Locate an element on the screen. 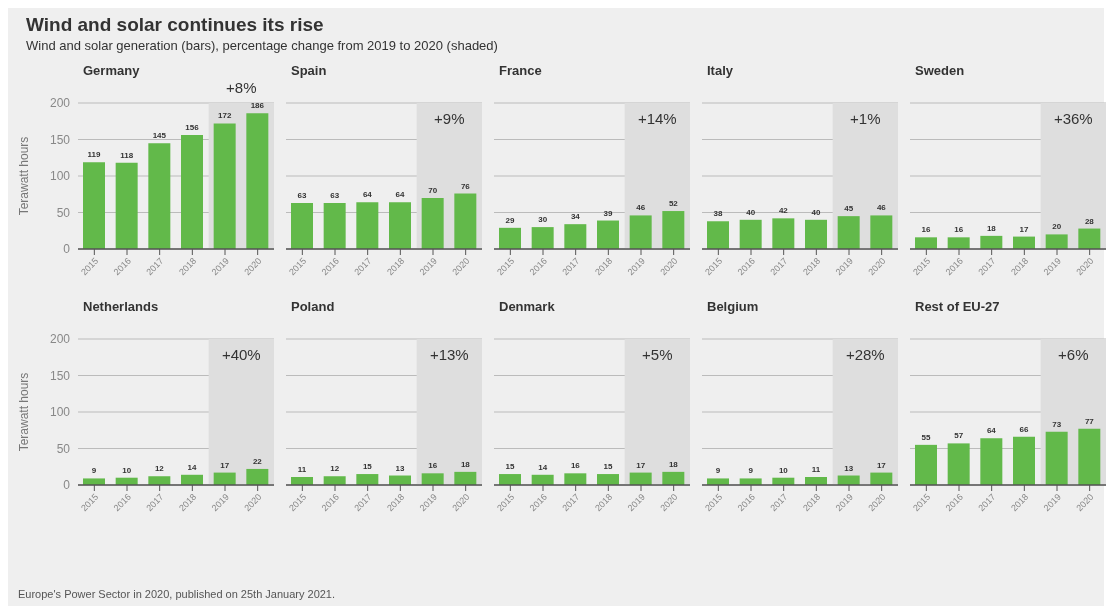  band-label: +13% is located at coordinates (449, 354).